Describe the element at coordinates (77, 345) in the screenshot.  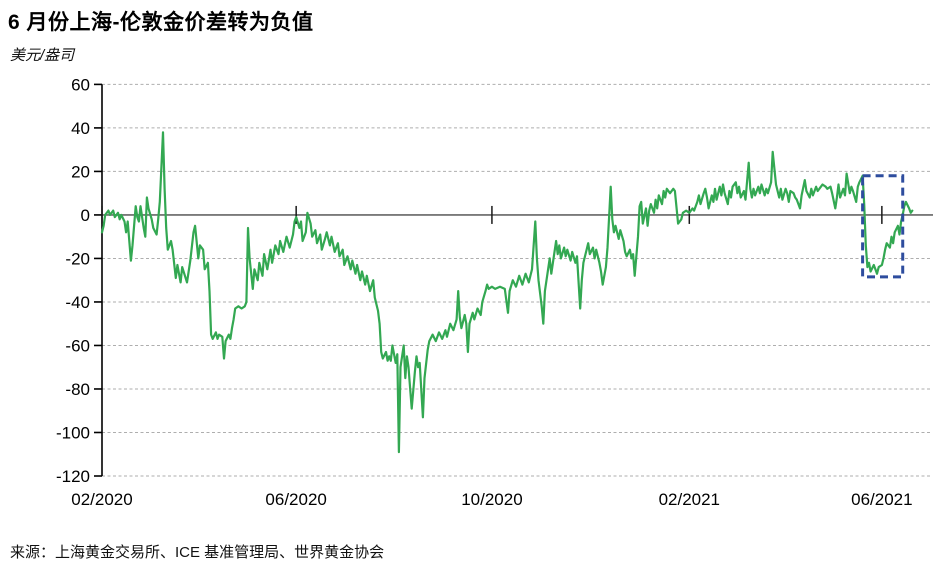
I see `y-tick-label: -60` at that location.